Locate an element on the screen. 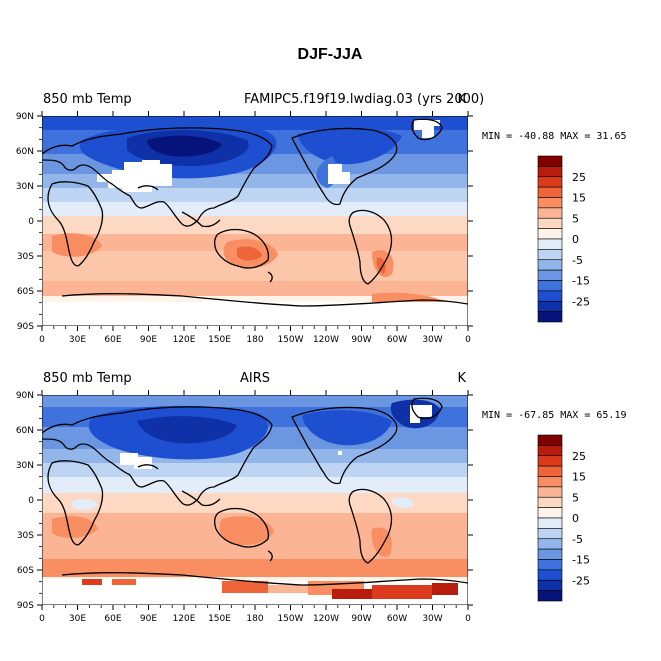  panel-obs-center-label: AIRS is located at coordinates (255, 378).